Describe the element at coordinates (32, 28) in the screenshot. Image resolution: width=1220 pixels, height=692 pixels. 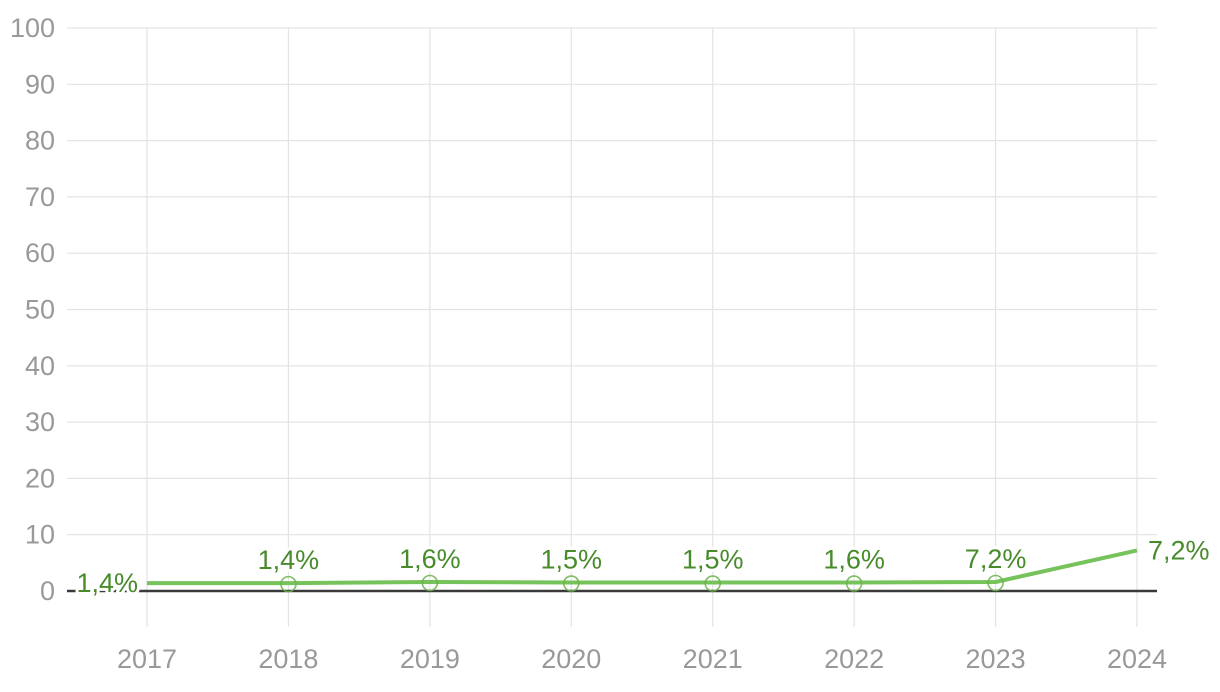
I see `y-axis-tick-label: 100` at that location.